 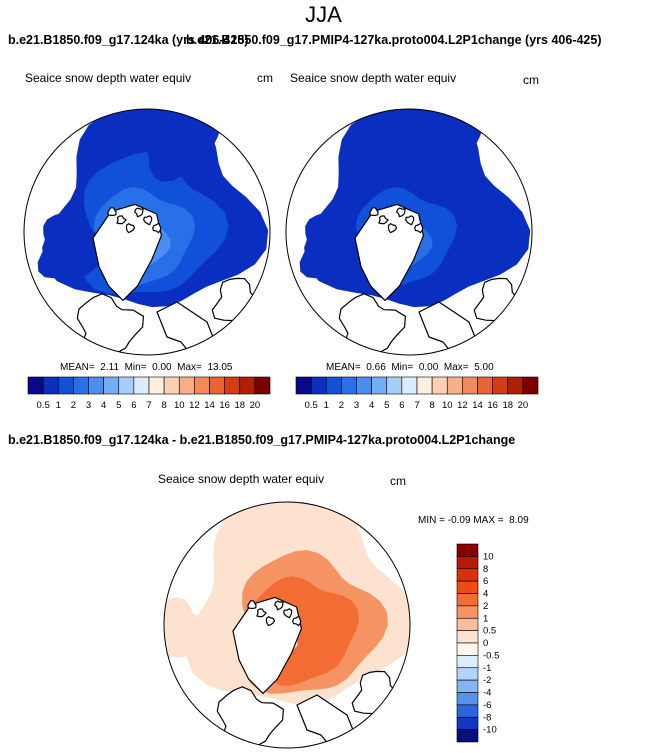 What do you see at coordinates (485, 618) in the screenshot?
I see `colorbar-3-tick-label: 1` at bounding box center [485, 618].